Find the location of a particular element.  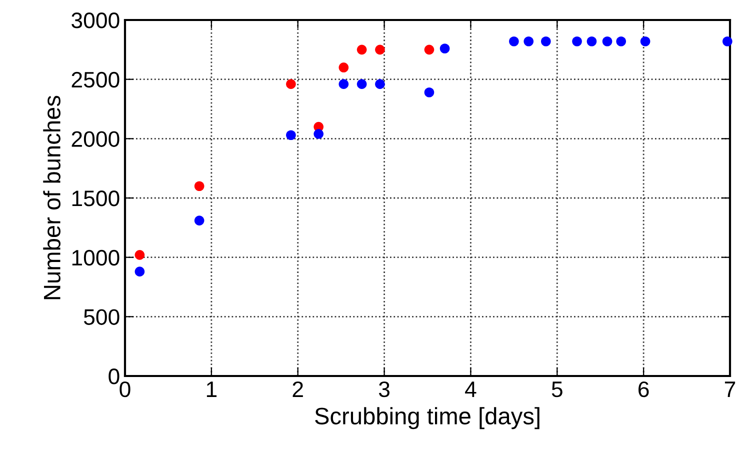

x-tick-label: 6 is located at coordinates (643, 389).